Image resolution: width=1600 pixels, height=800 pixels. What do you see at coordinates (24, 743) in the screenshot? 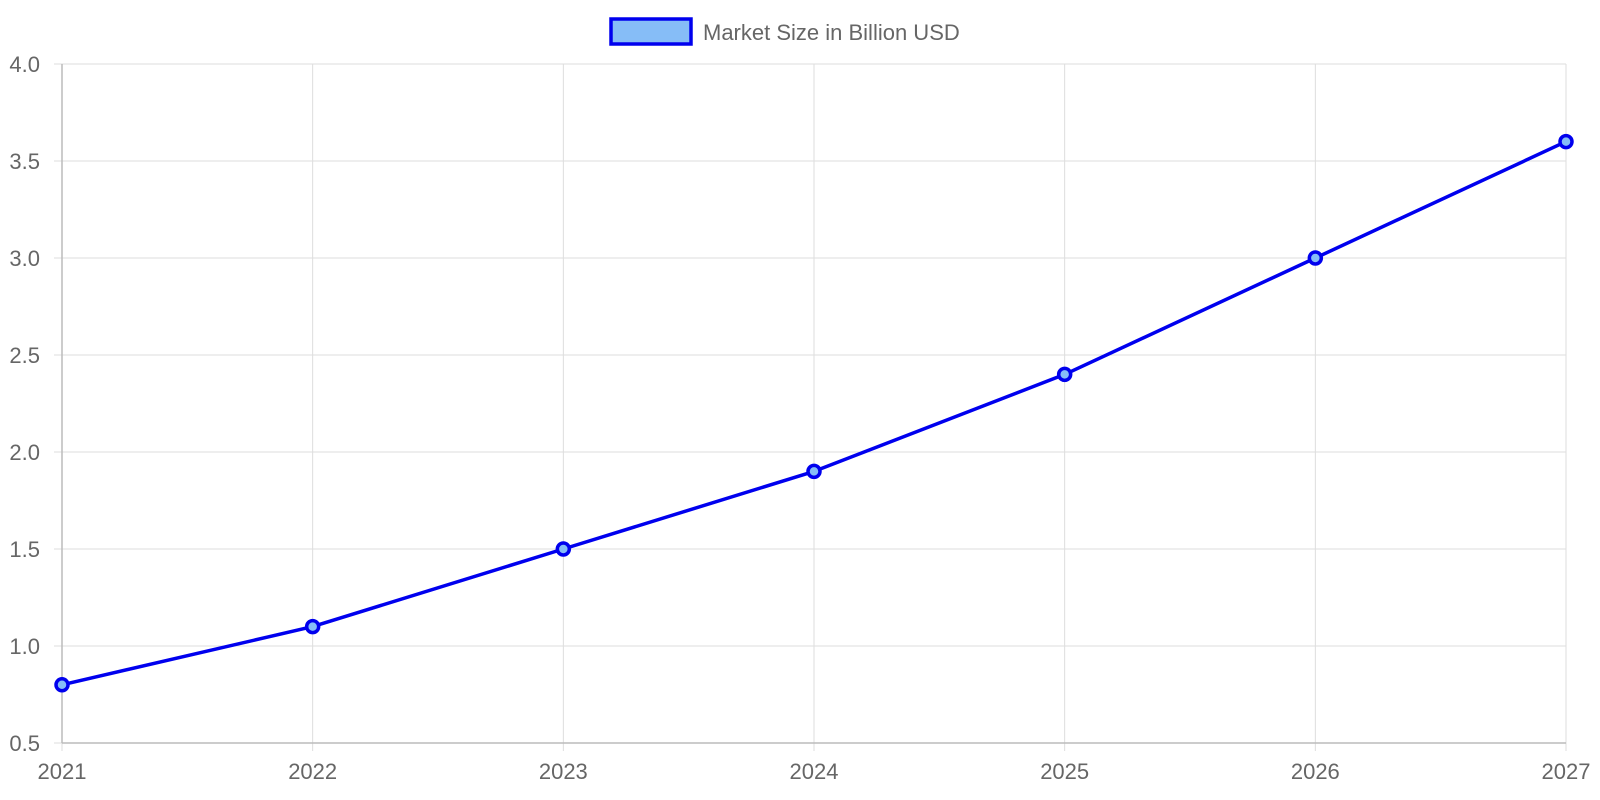
I see `y-tick-label: 0.5` at bounding box center [24, 743].